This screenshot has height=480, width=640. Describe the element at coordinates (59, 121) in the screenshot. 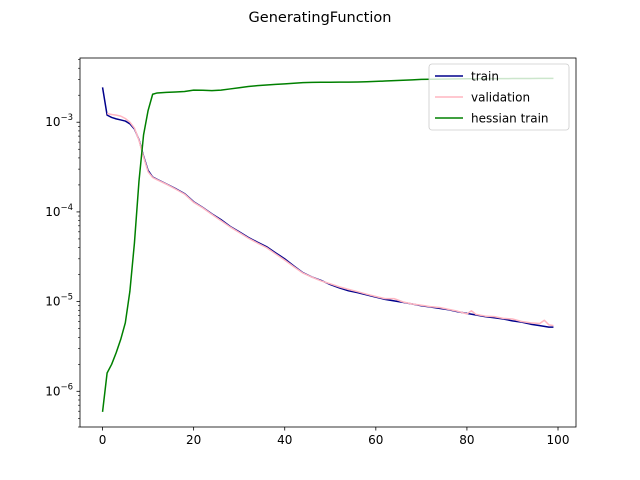

I see `y-tick-label: 10⁻³` at that location.